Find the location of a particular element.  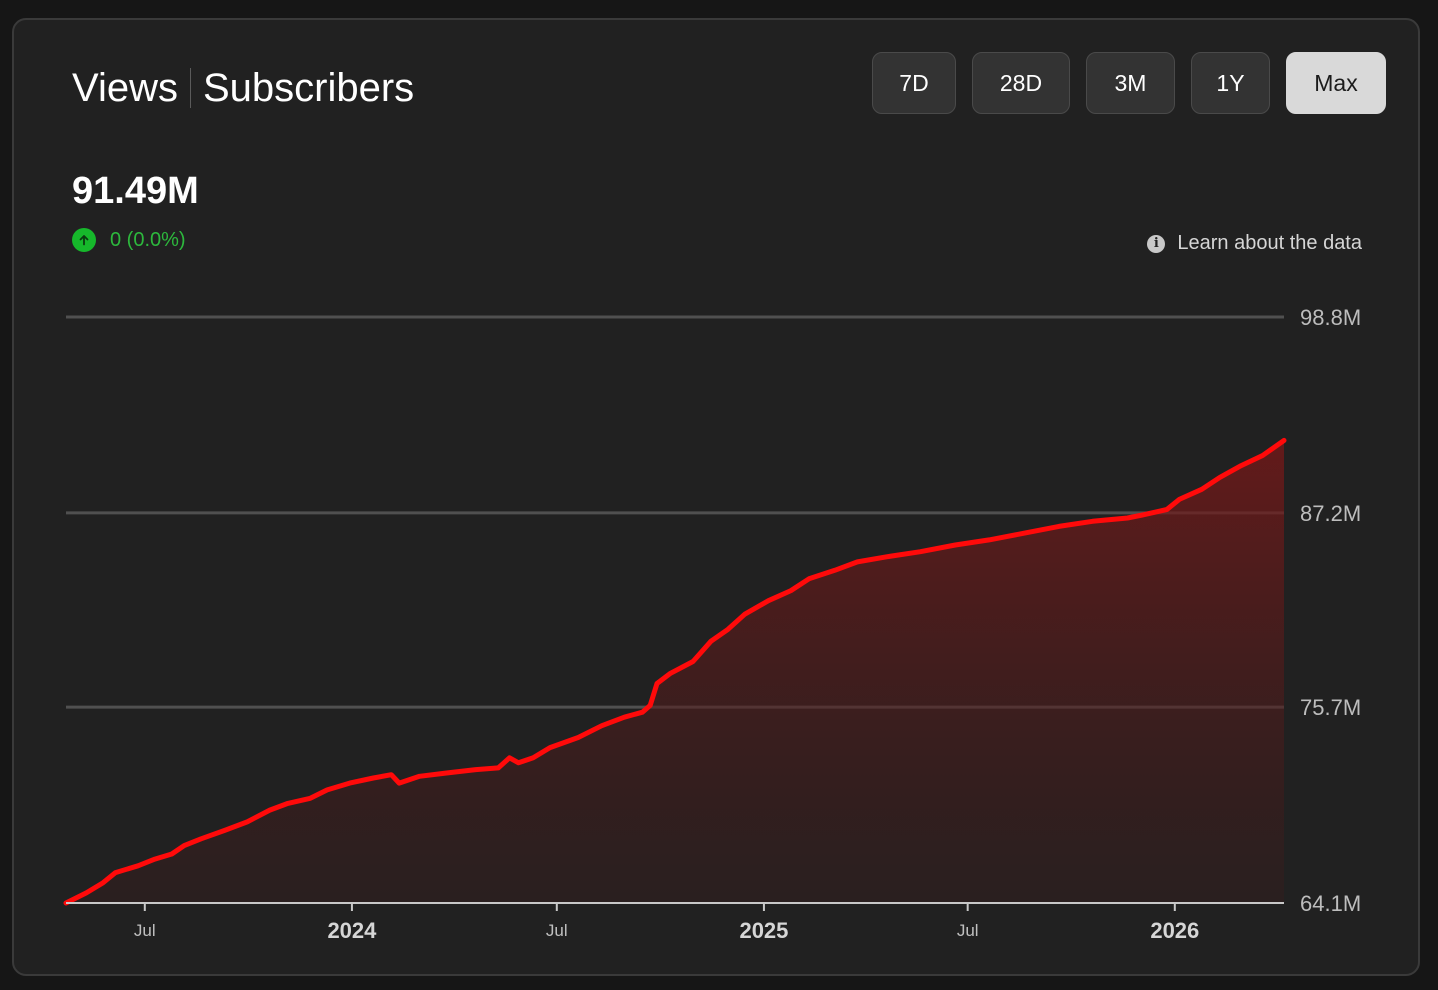

x-tick-label: 2024 is located at coordinates (352, 930).